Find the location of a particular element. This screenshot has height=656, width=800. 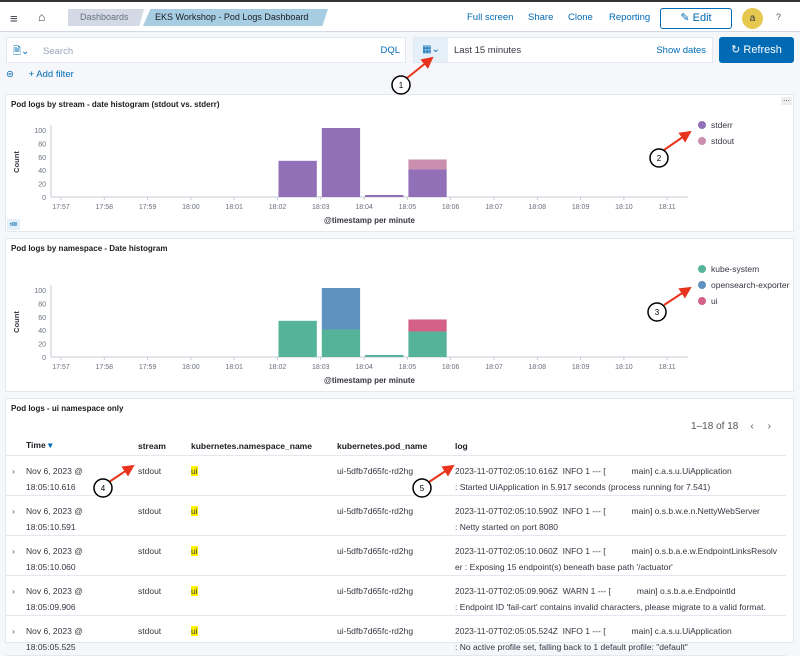

x-tick-label: 18:11 is located at coordinates (667, 367).